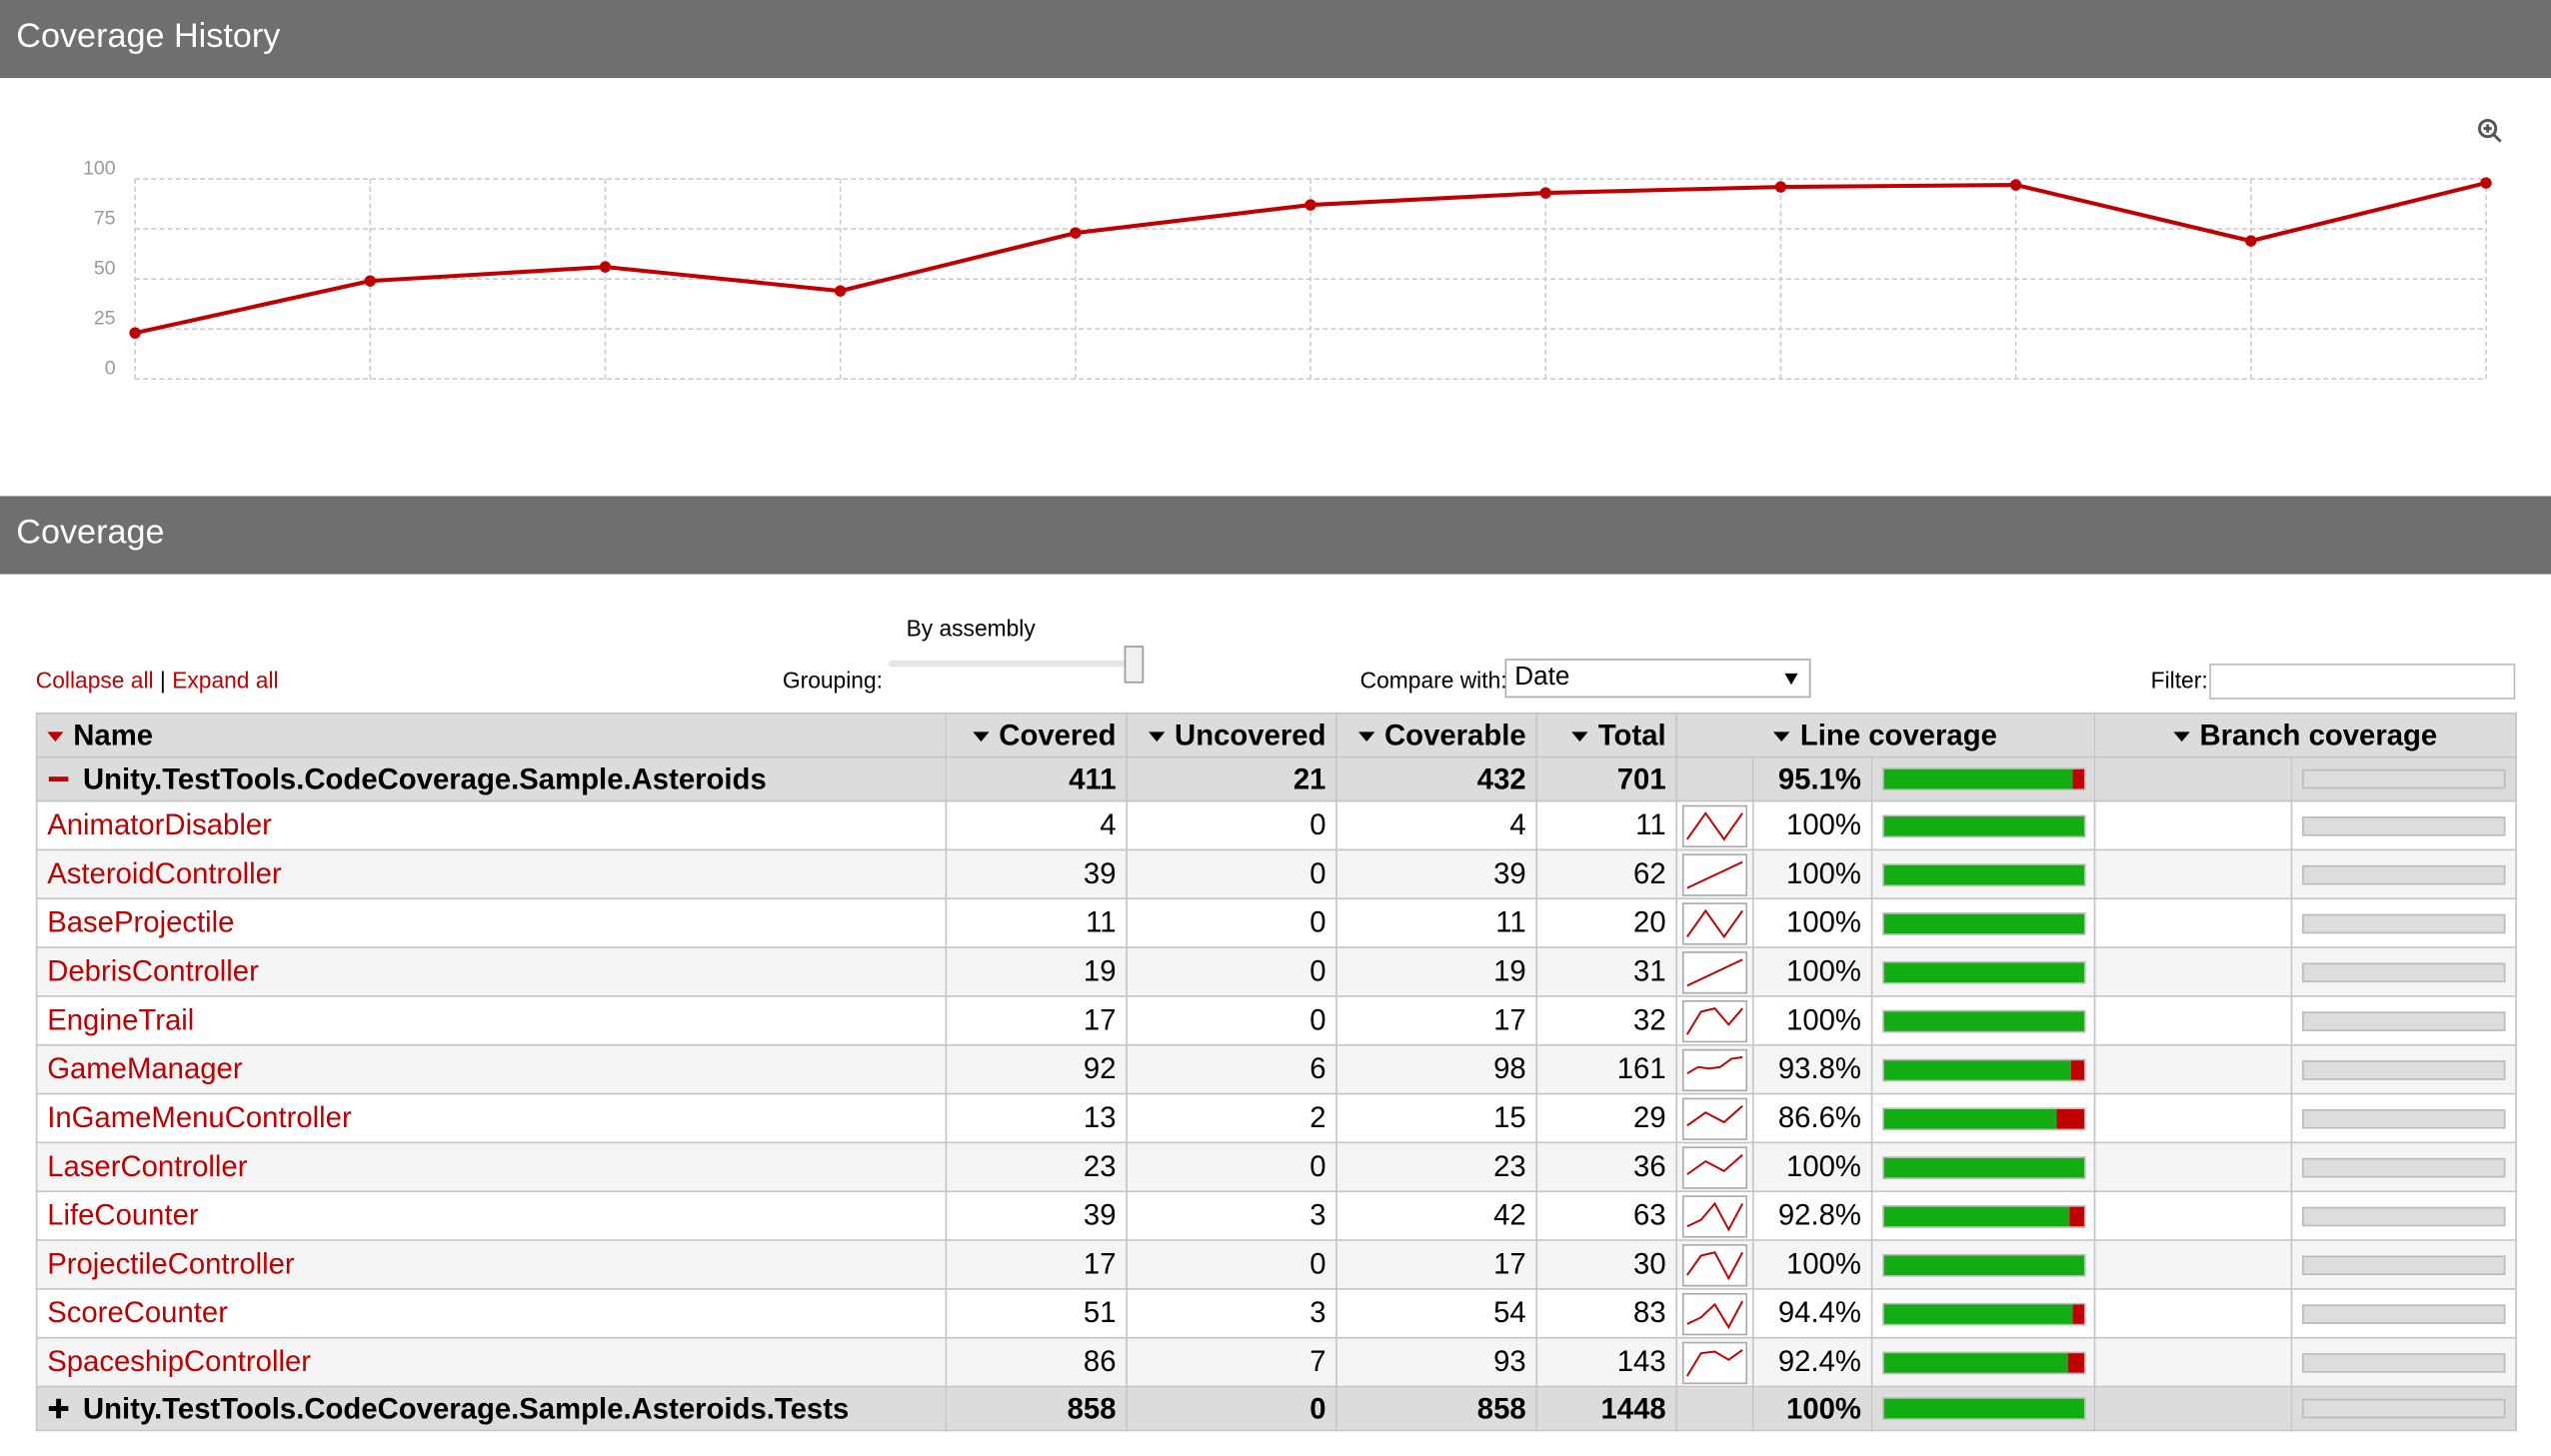 The height and width of the screenshot is (1456, 2551). I want to click on uncovered-bar, so click(2075, 1362).